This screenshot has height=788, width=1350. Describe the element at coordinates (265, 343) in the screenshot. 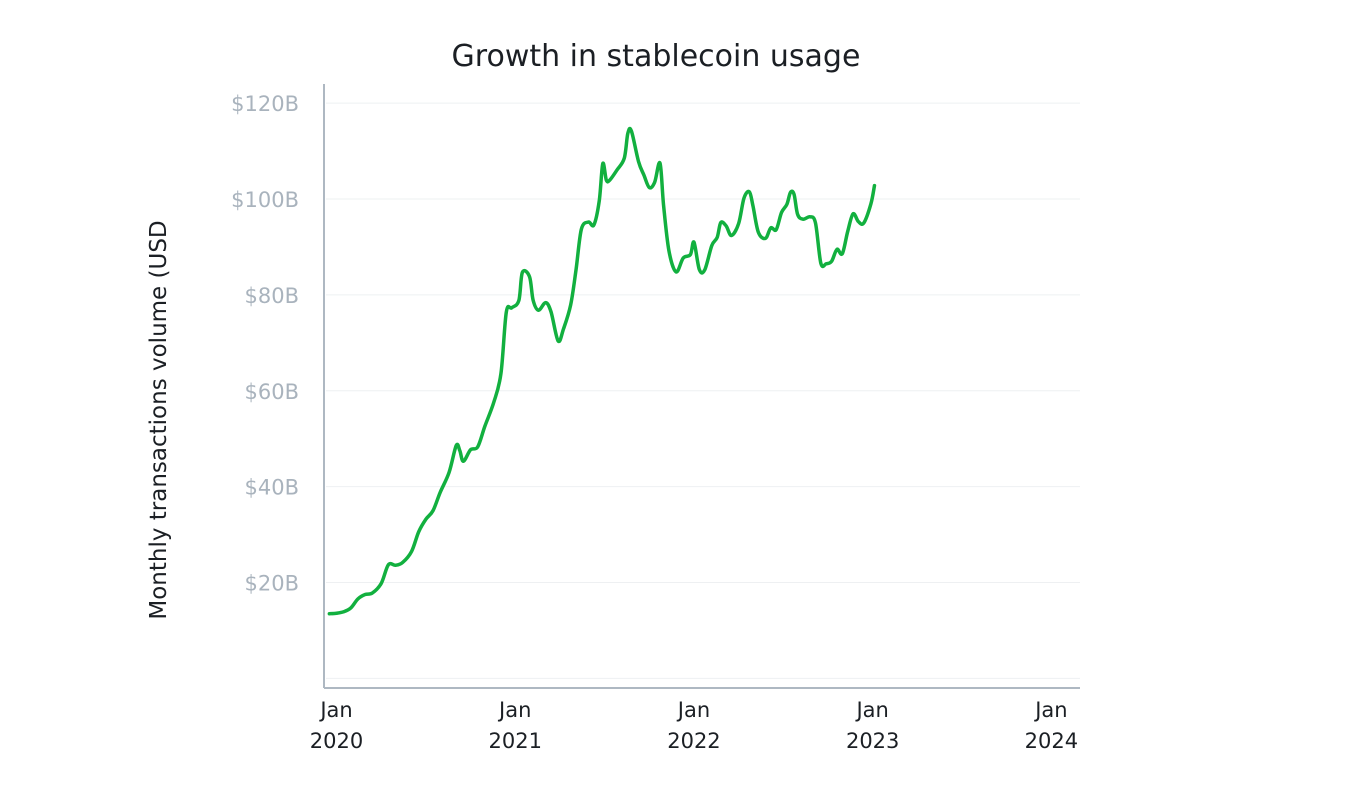

I see `y-tick-labels: $120B $100B $80B $60B $40B $20B` at that location.